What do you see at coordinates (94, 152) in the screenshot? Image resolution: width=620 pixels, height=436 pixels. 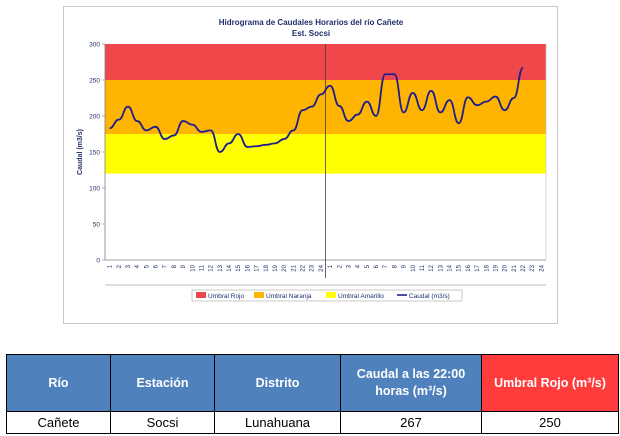 I see `y-tick-label: 150` at bounding box center [94, 152].